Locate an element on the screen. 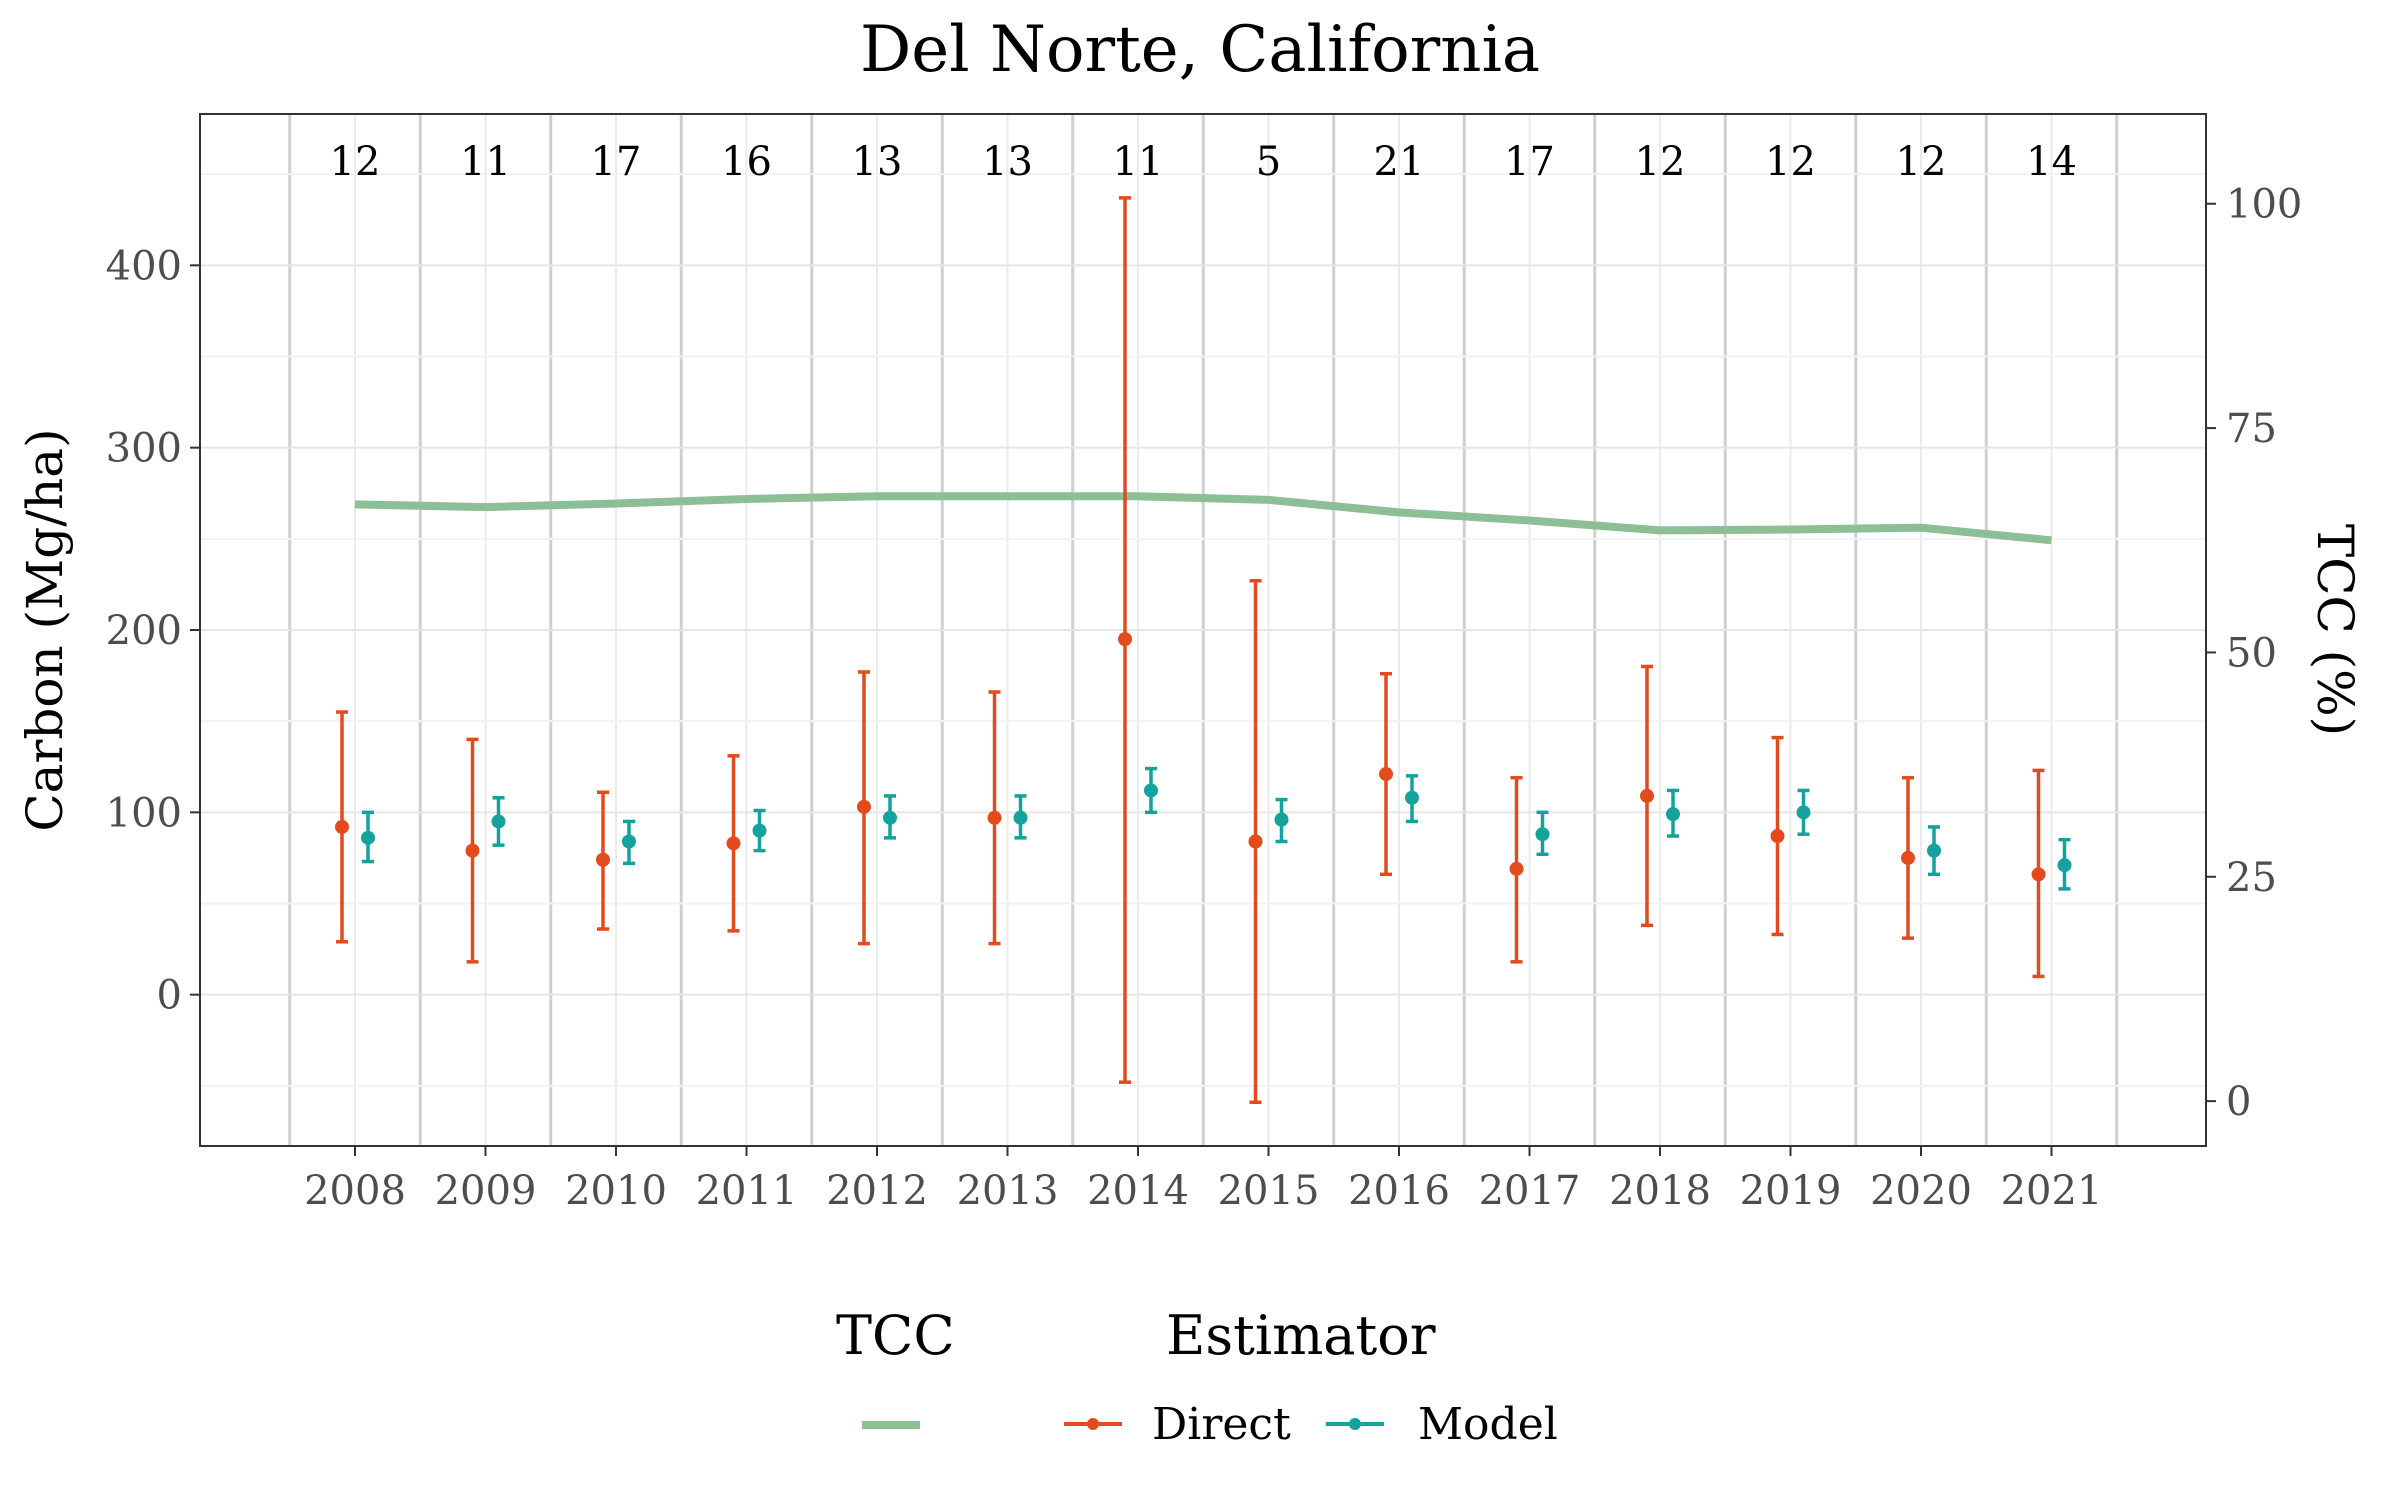 Image resolution: width=2400 pixels, height=1500 pixels. x-tick-label: 2017 is located at coordinates (1530, 1191).